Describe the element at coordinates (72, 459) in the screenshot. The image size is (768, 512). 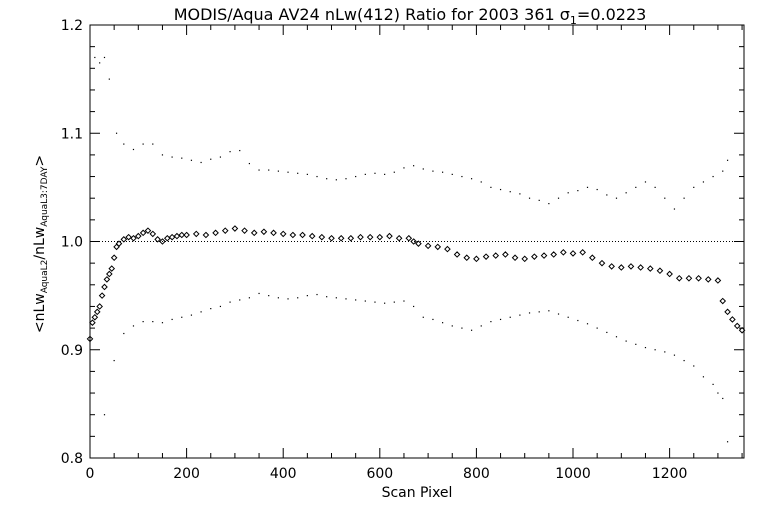
I see `y-tick-label: 0.8` at that location.